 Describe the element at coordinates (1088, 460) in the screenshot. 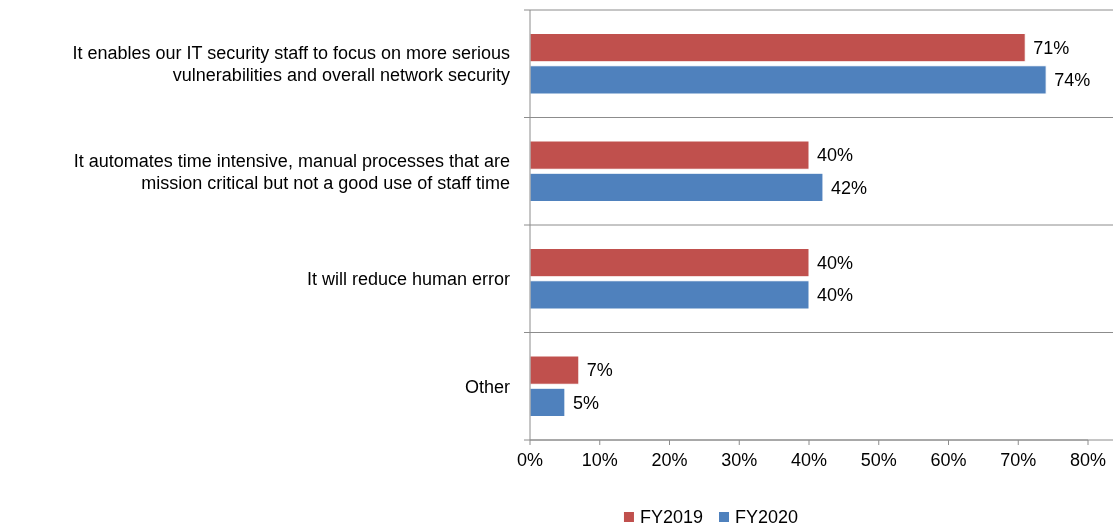

I see `x-tick-label: 80%` at that location.